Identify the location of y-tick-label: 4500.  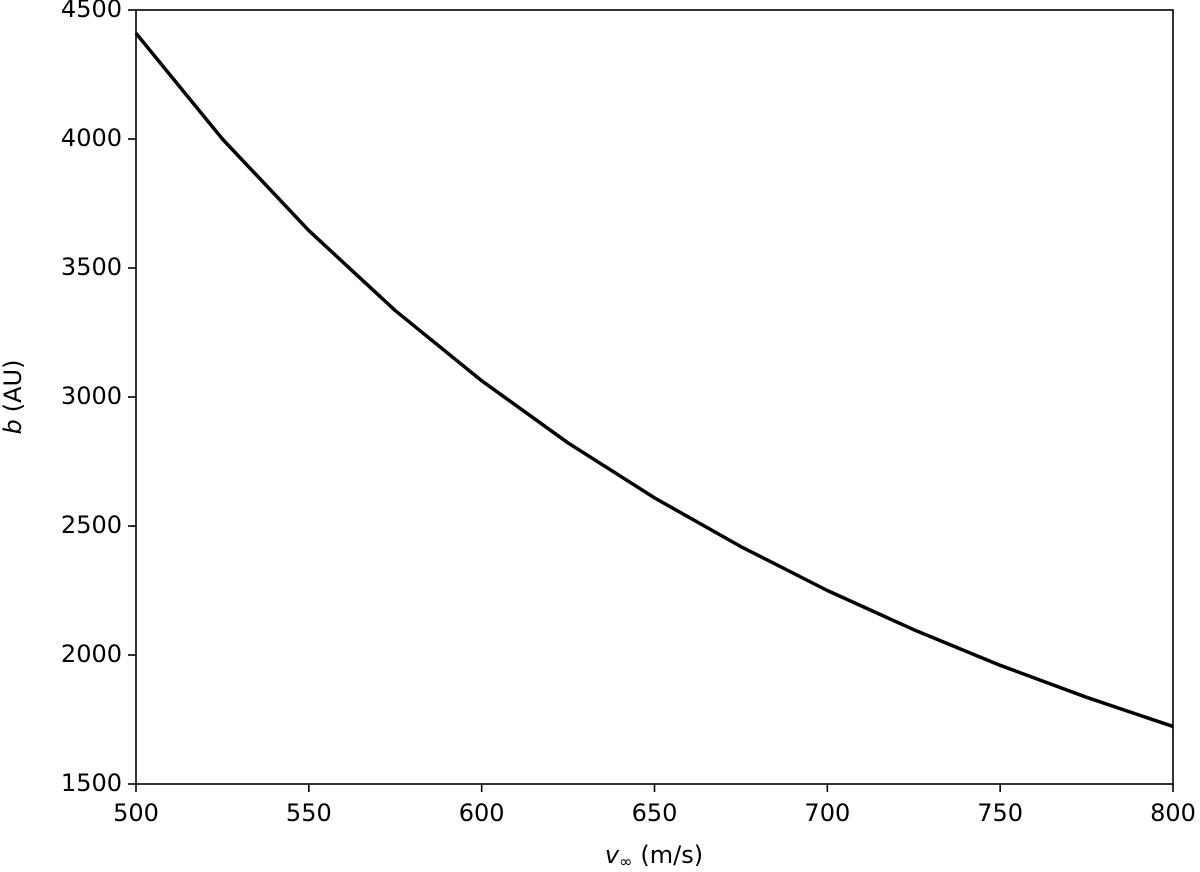
(91, 11).